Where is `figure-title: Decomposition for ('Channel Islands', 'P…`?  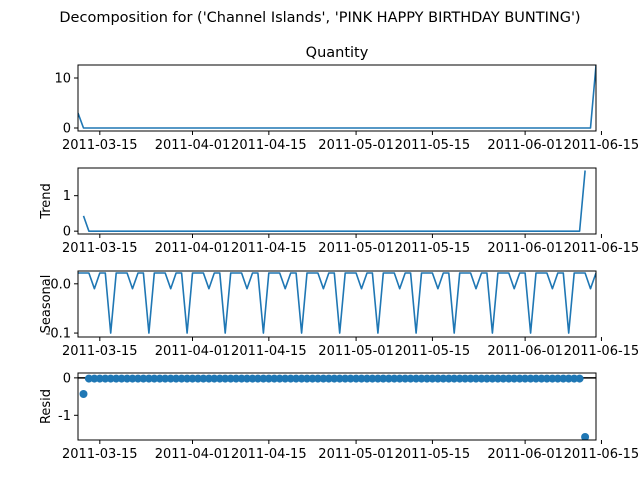
figure-title: Decomposition for ('Channel Islands', 'P… is located at coordinates (319, 18).